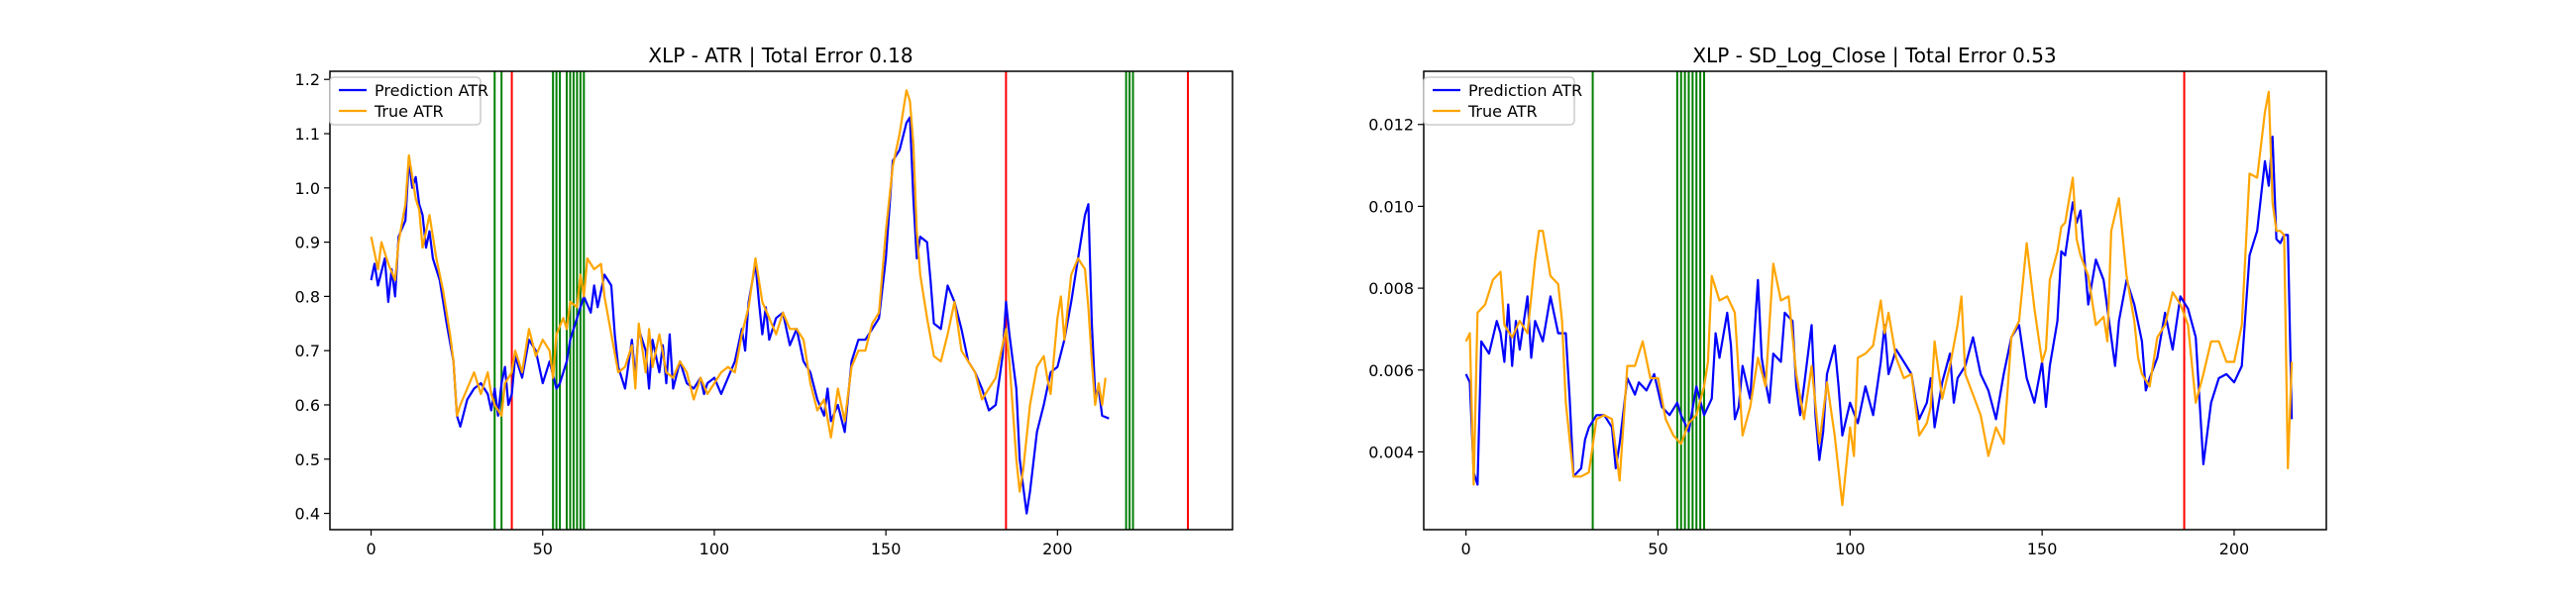  What do you see at coordinates (1391, 125) in the screenshot?
I see `y-tick-label: 0.012` at bounding box center [1391, 125].